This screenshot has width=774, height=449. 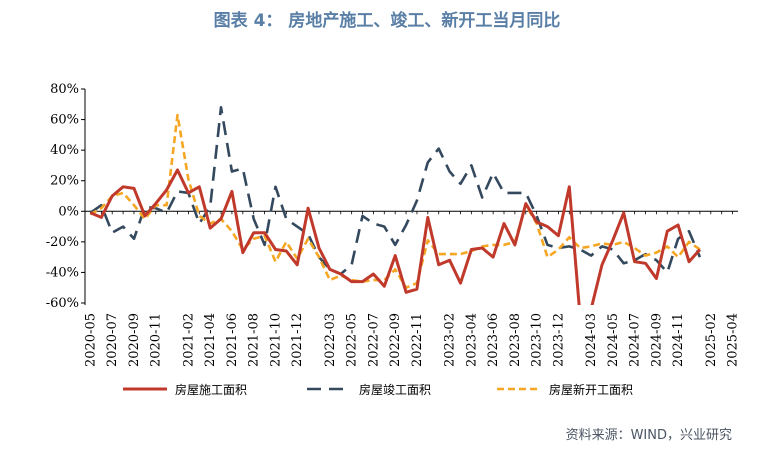 What do you see at coordinates (471, 340) in the screenshot?
I see `x-tick-label: 2023-04` at bounding box center [471, 340].